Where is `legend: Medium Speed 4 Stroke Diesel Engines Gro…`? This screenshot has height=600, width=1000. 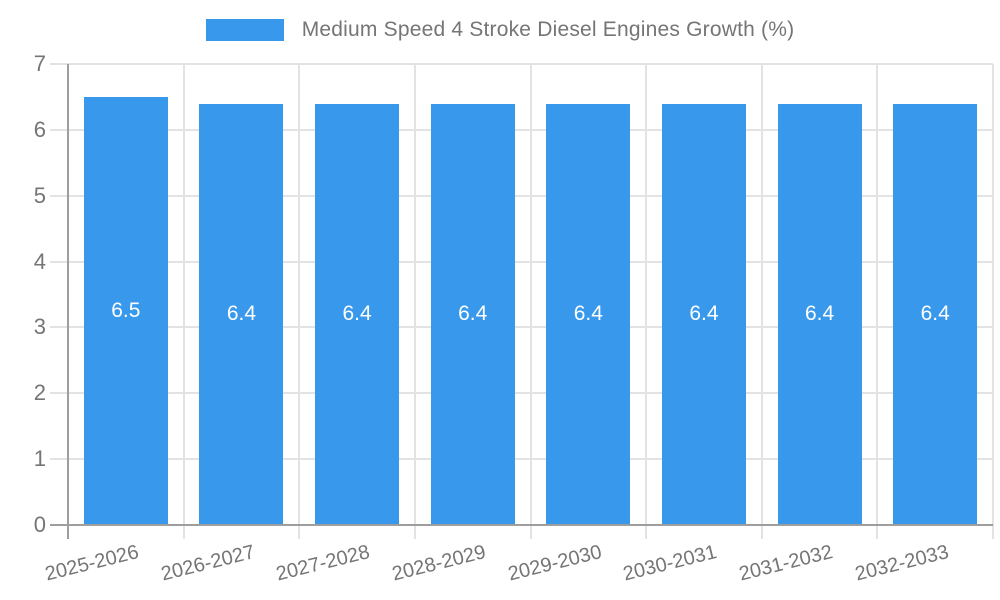 legend: Medium Speed 4 Stroke Diesel Engines Gro… is located at coordinates (500, 30).